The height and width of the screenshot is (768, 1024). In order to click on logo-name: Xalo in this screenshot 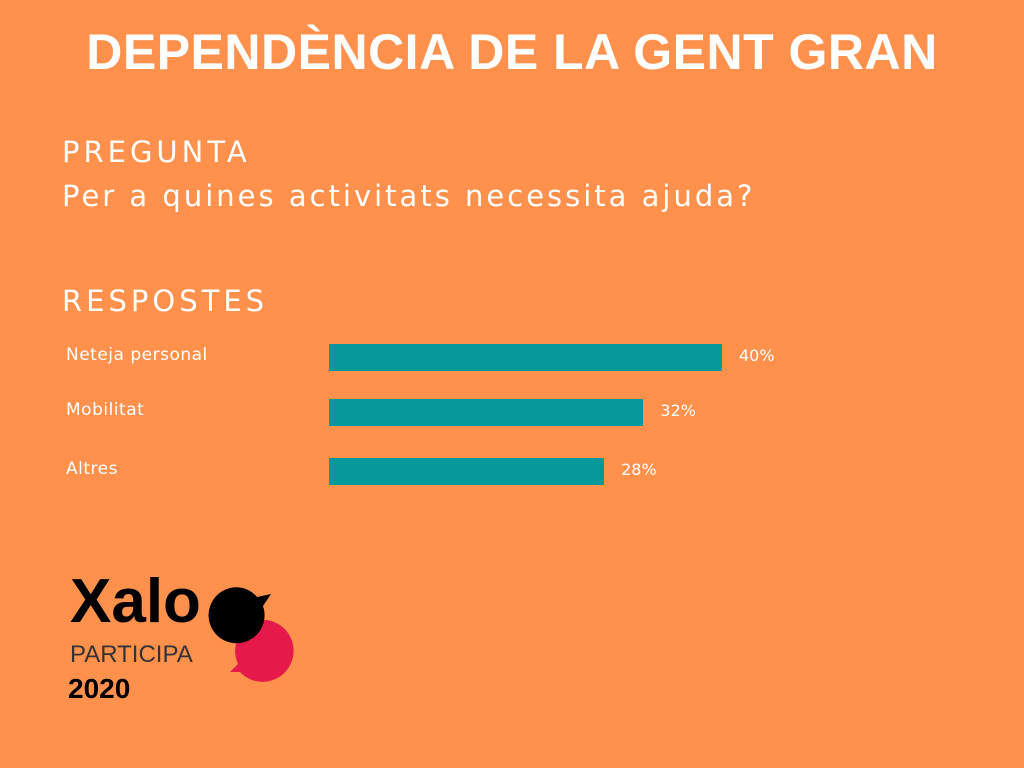, I will do `click(135, 601)`.